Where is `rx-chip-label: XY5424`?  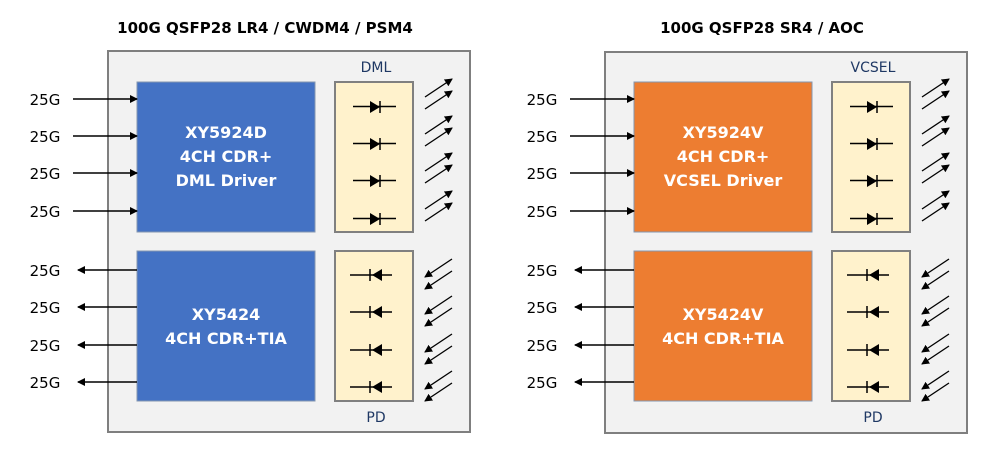
rx-chip-label: XY5424 is located at coordinates (226, 314).